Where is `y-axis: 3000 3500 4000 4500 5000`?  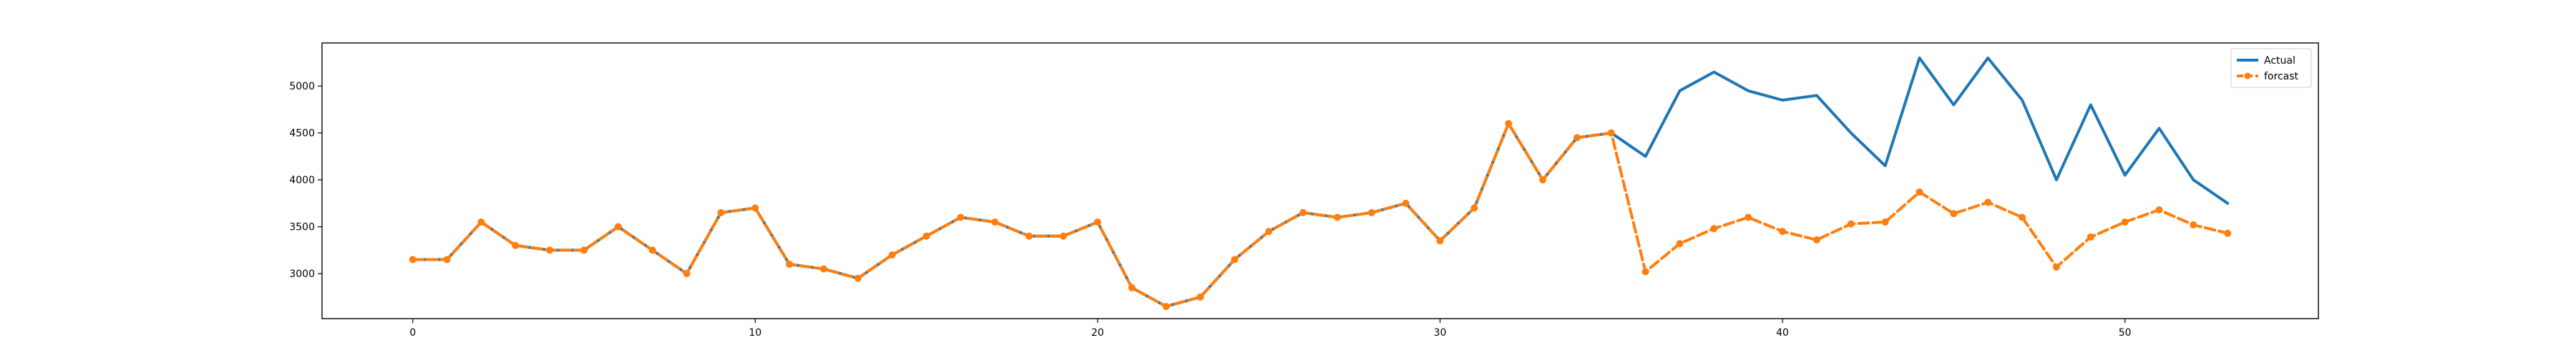
y-axis: 3000 3500 4000 4500 5000 is located at coordinates (305, 180).